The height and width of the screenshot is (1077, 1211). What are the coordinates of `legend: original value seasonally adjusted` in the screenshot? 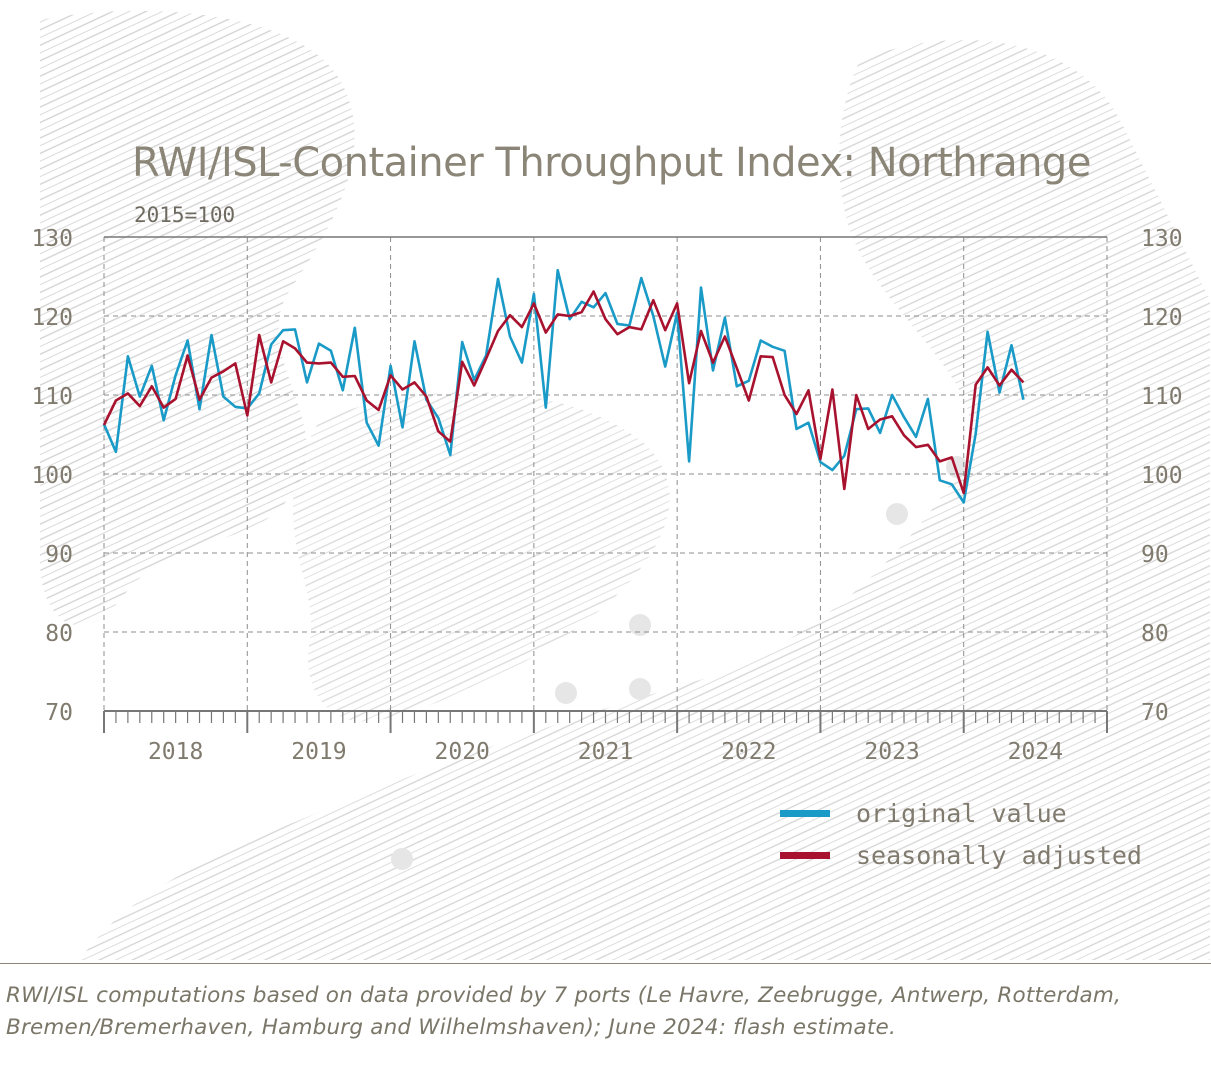 It's located at (961, 834).